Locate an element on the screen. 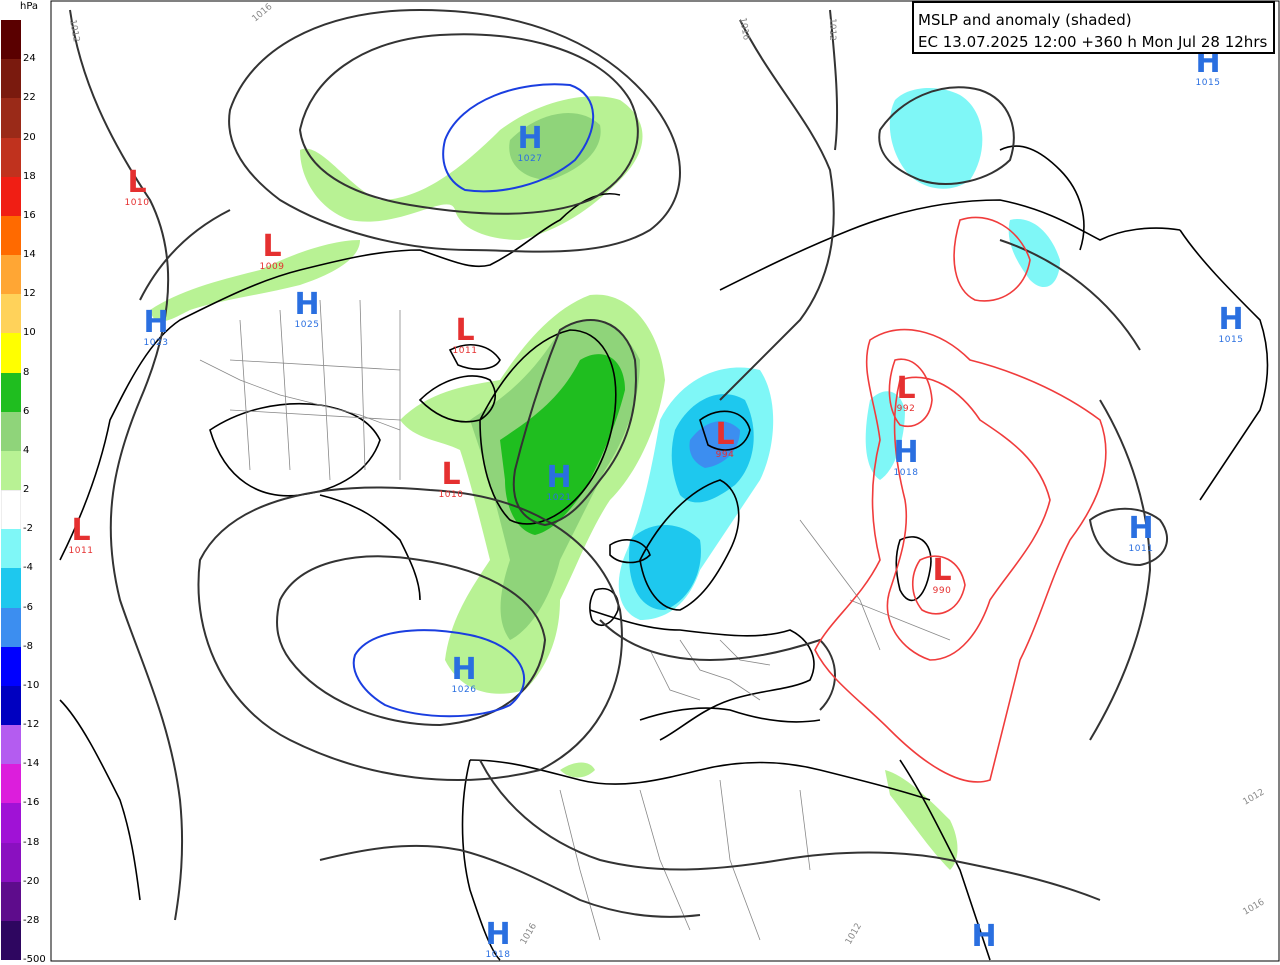  high-pressure-marker: H 1023 is located at coordinates (156, 327).